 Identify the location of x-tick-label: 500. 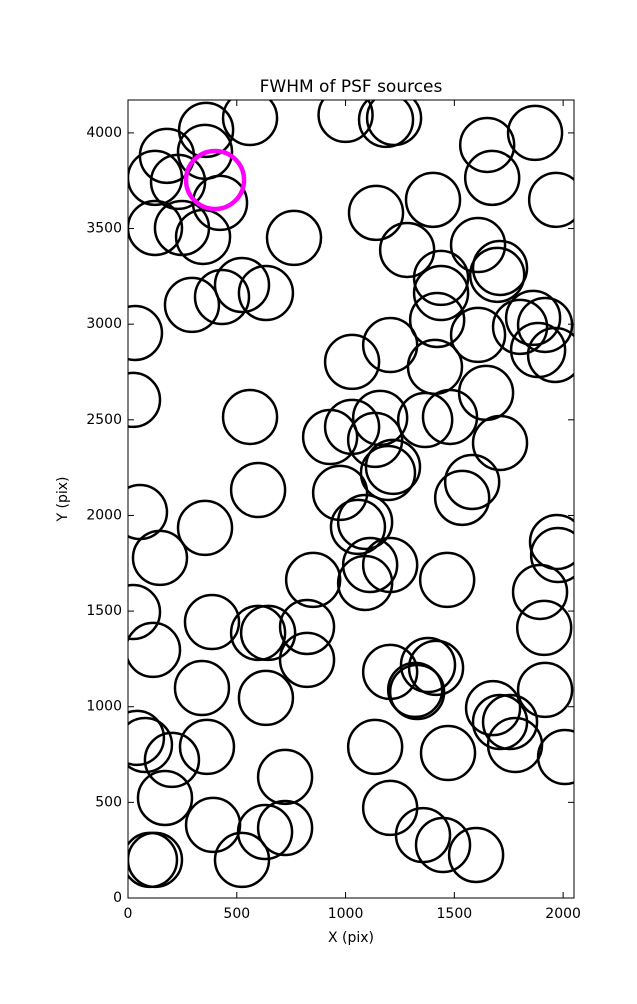
(236, 914).